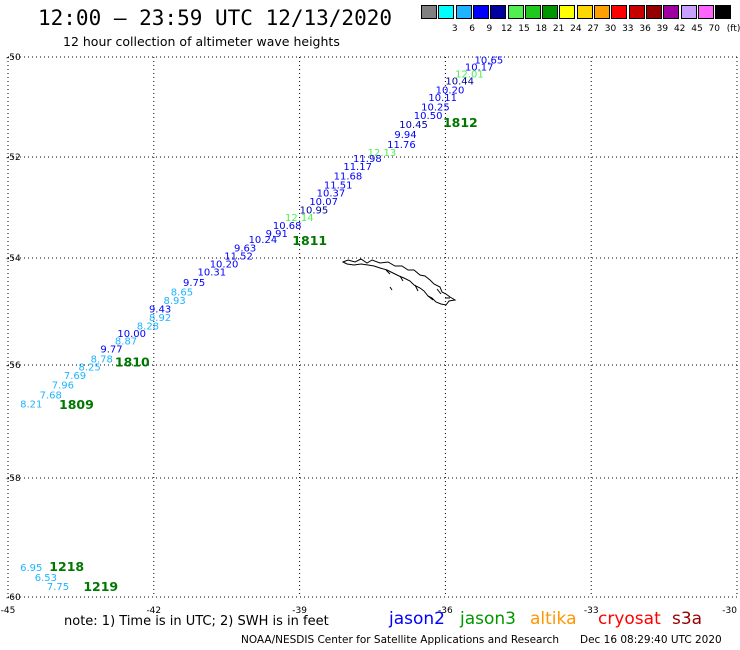  What do you see at coordinates (160, 318) in the screenshot?
I see `wave-height-label: 8.92` at bounding box center [160, 318].